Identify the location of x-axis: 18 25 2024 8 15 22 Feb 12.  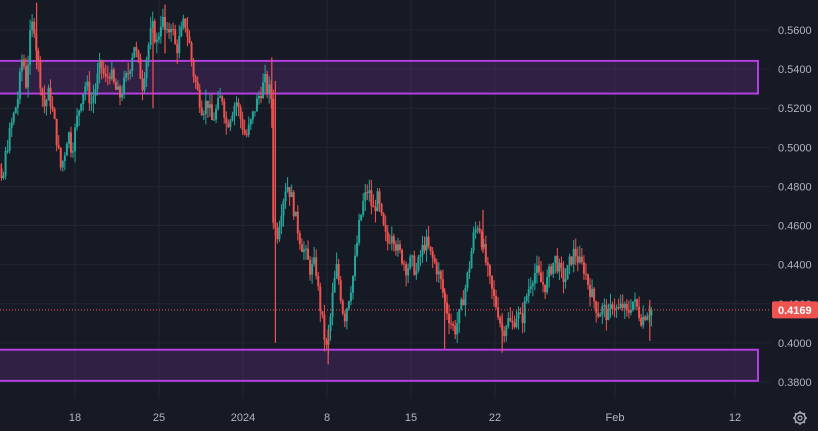
(405, 418).